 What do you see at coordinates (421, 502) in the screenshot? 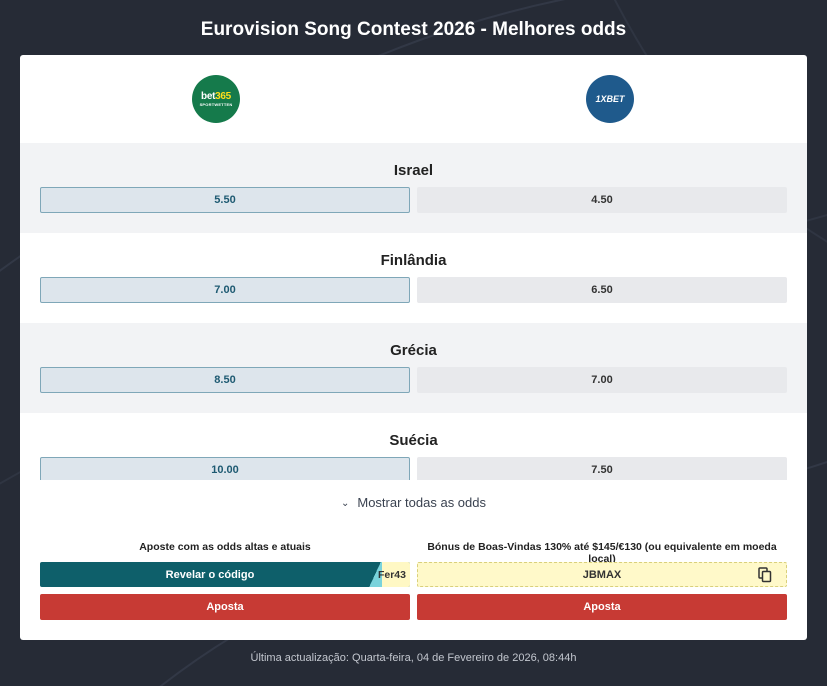
I see `show-all-label: Mostrar todas as odds` at bounding box center [421, 502].